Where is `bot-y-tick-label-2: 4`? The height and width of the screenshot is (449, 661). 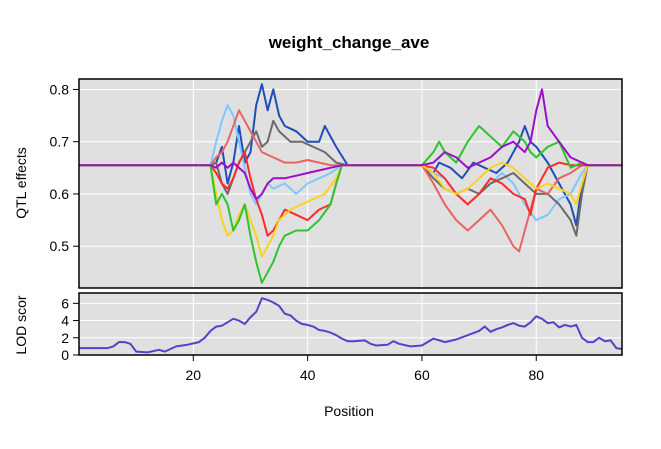 bot-y-tick-label-2: 4 is located at coordinates (65, 321).